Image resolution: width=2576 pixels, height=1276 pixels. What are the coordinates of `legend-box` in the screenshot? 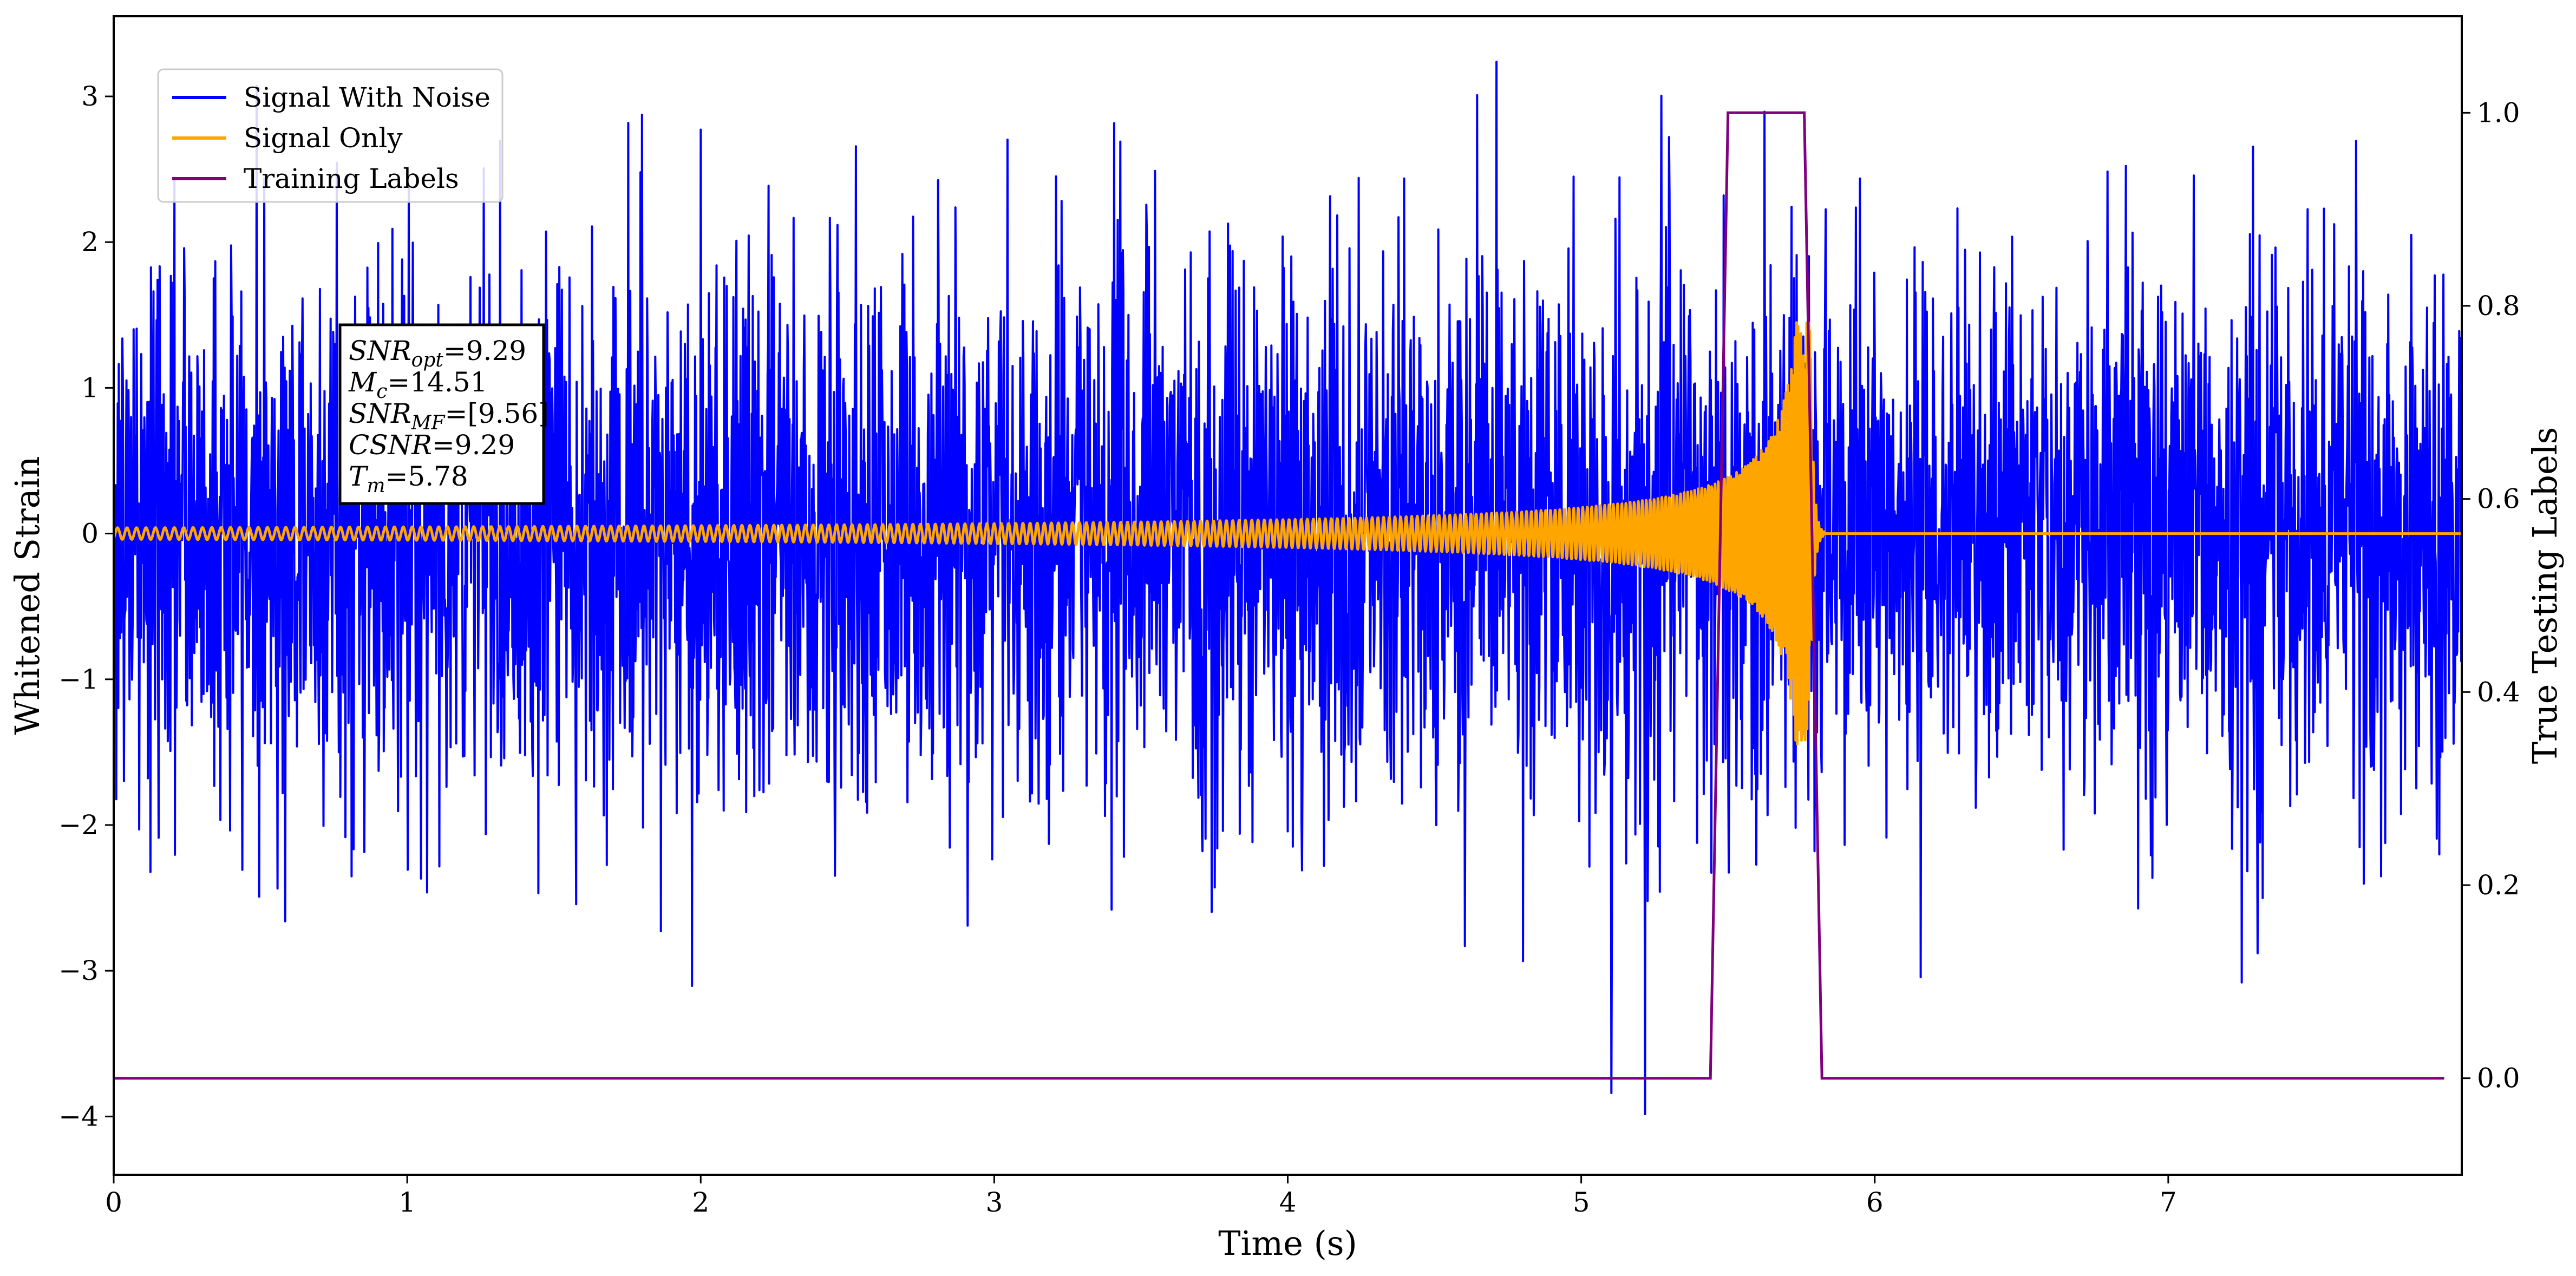 It's located at (331, 135).